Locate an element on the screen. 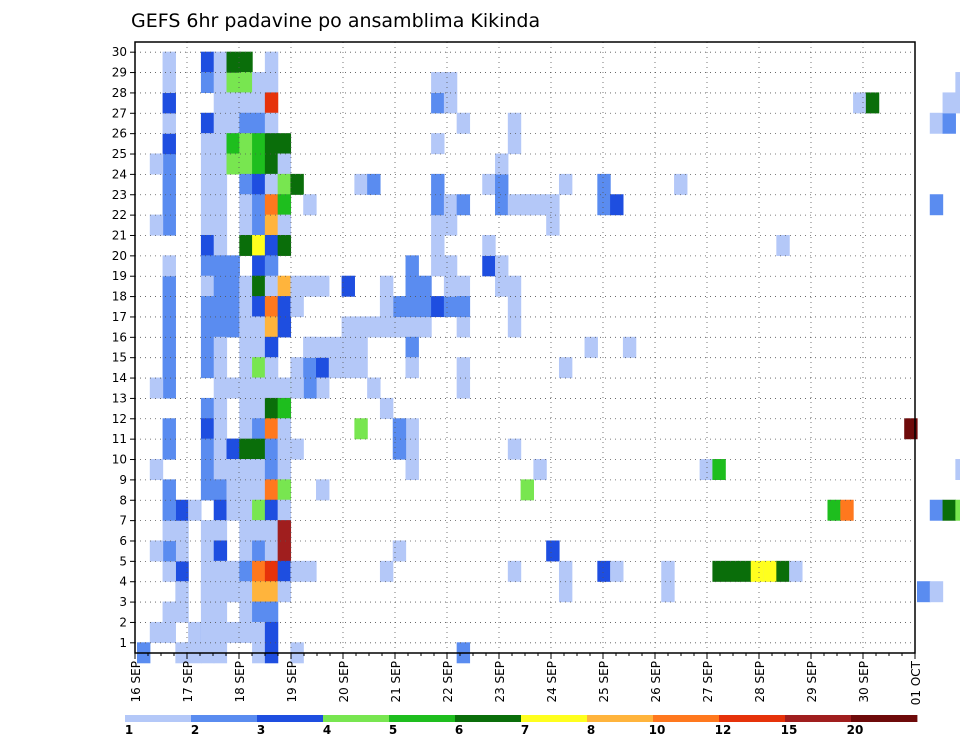  colorbar-label: 10 is located at coordinates (657, 730).